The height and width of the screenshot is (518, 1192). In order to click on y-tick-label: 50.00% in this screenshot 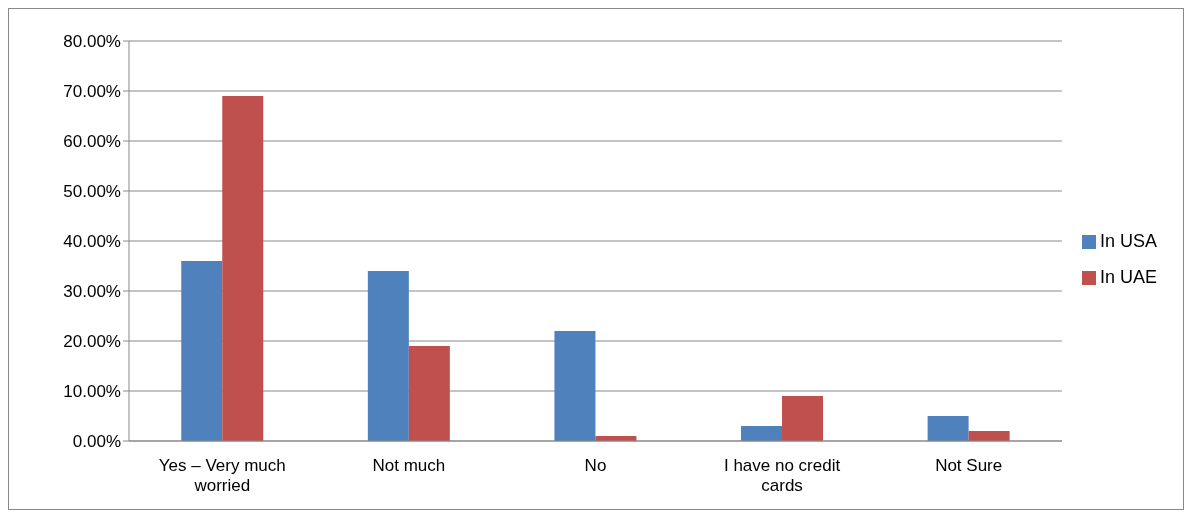, I will do `click(92, 192)`.